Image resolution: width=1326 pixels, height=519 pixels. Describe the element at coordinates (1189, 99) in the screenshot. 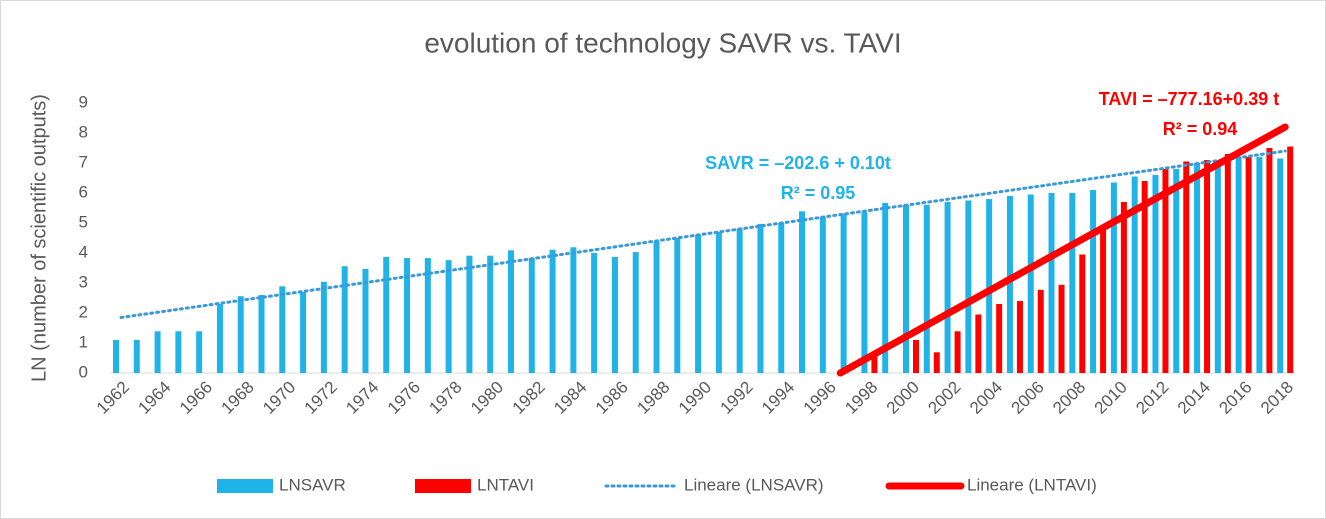

I see `annotation: TAVI = –777.16+0.39 t` at that location.